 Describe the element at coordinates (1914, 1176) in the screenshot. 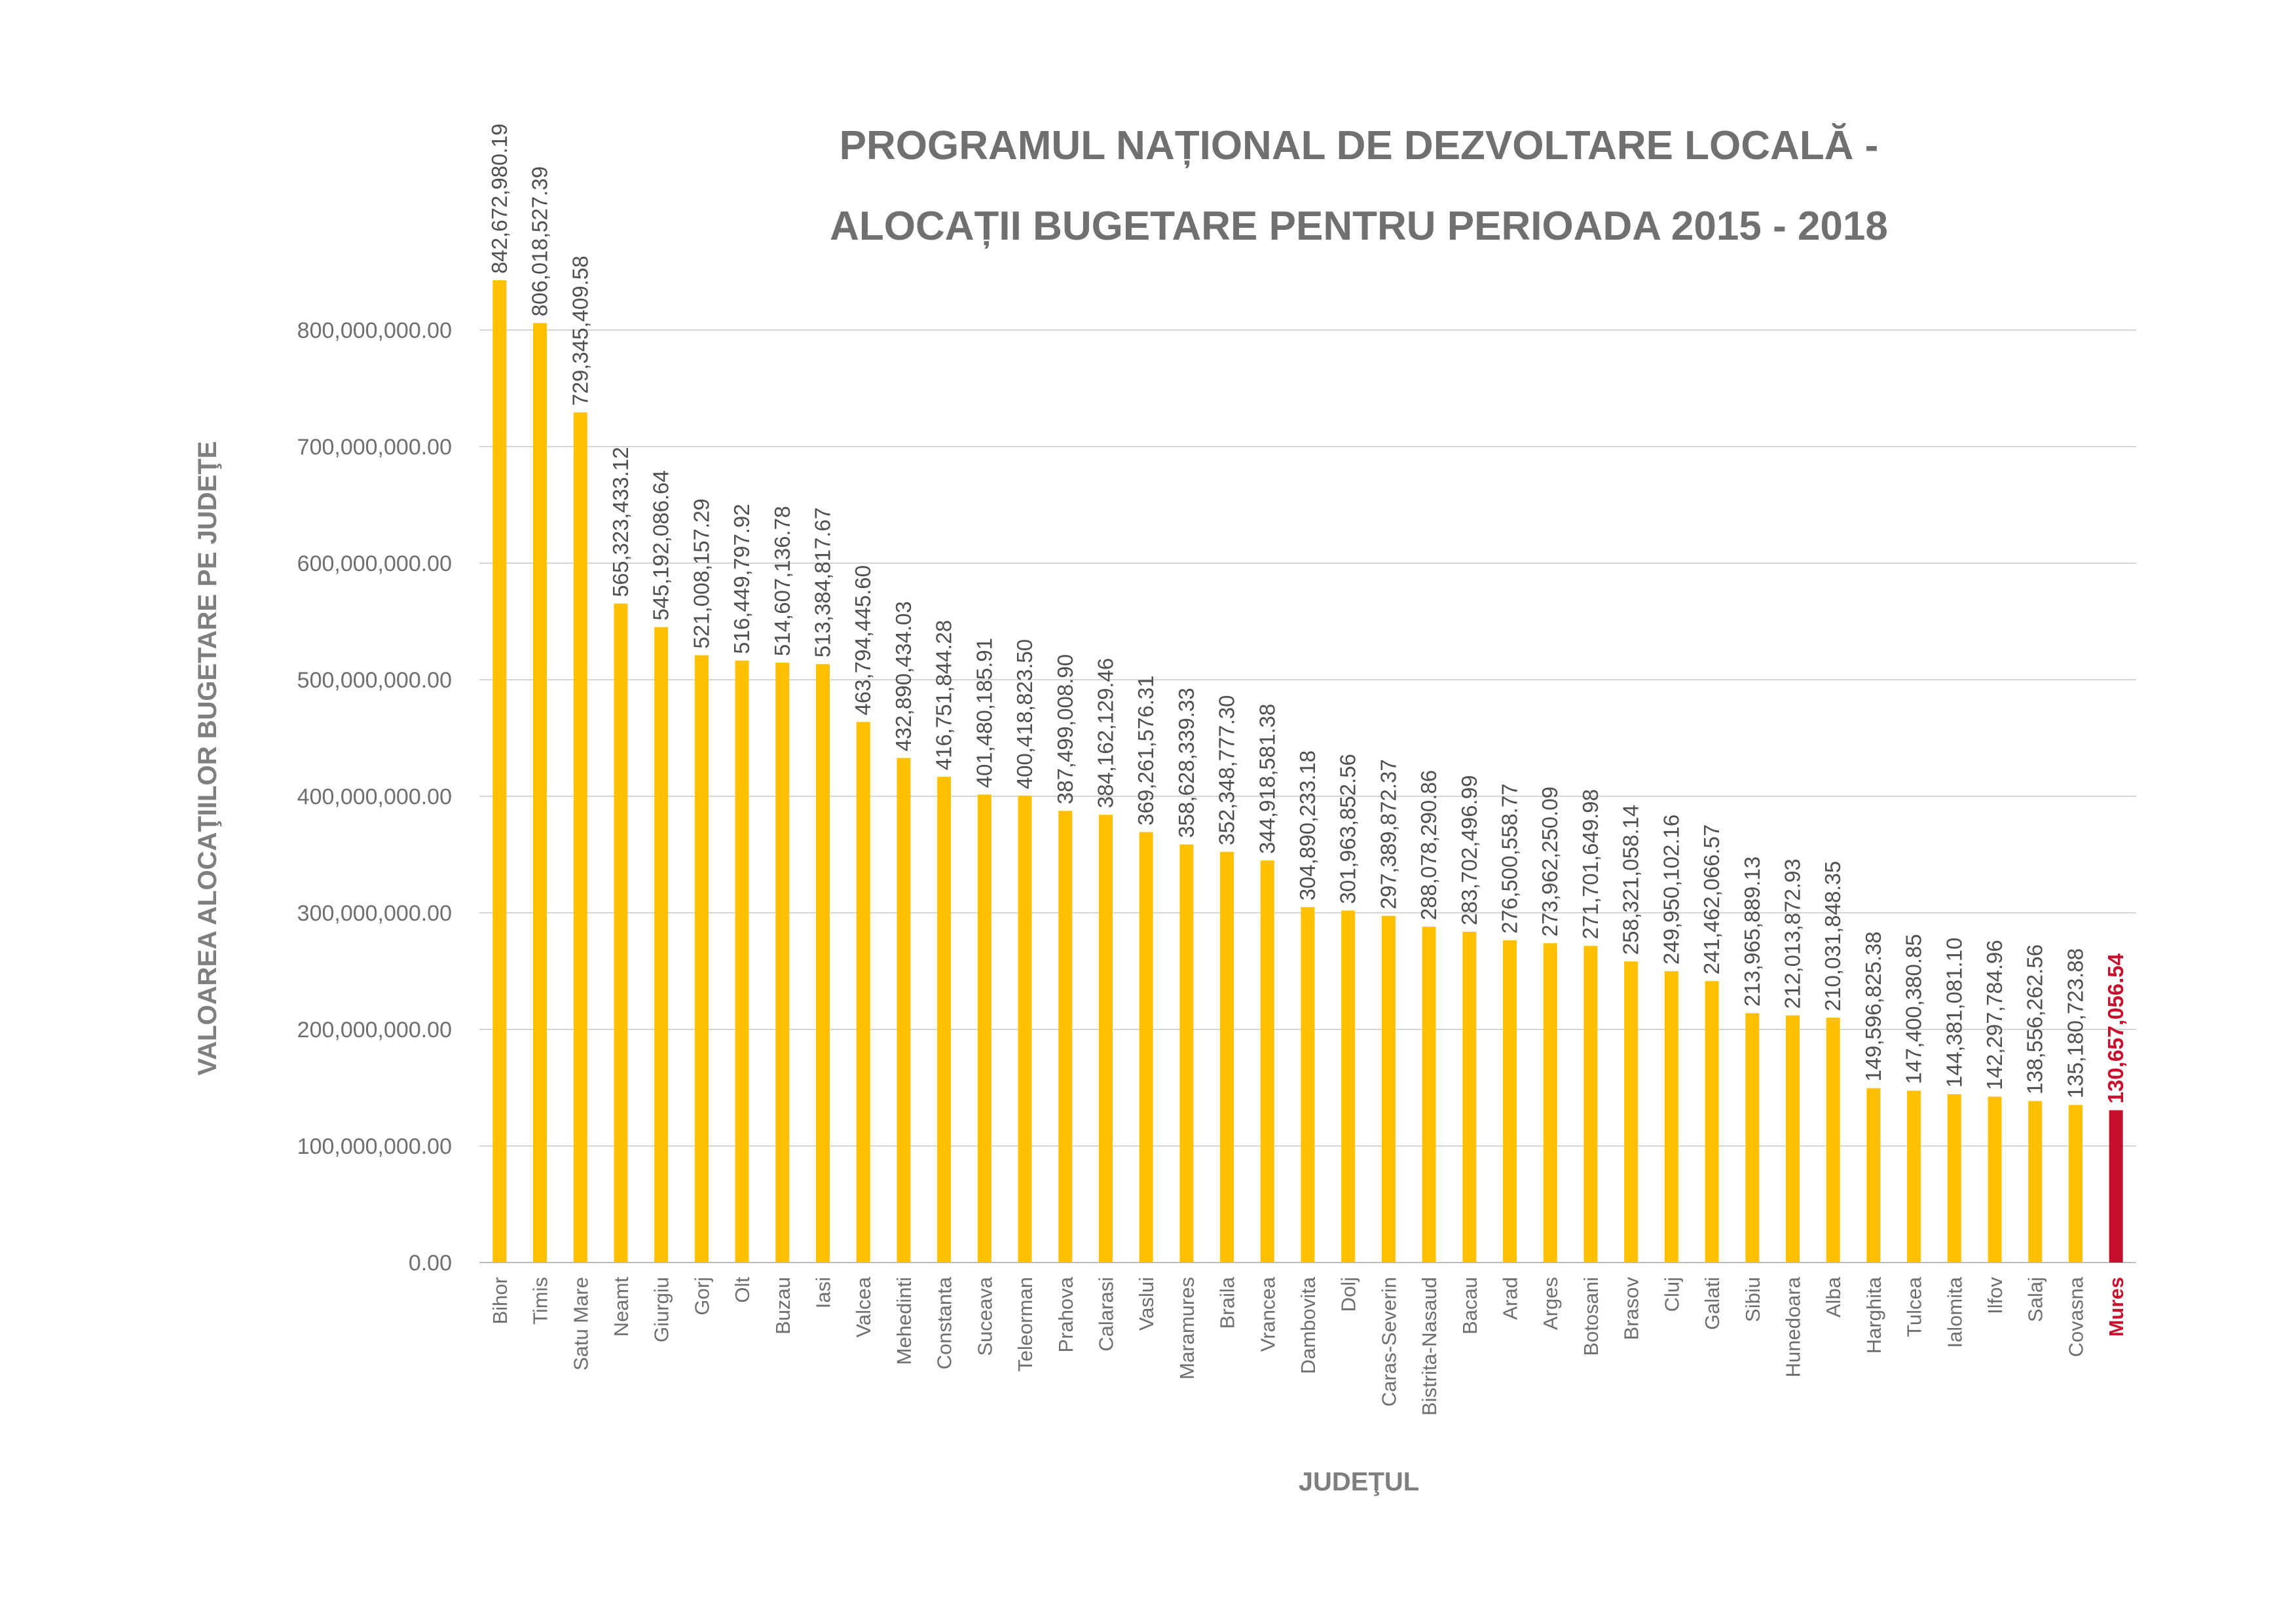

I see `bar-tulcea` at that location.